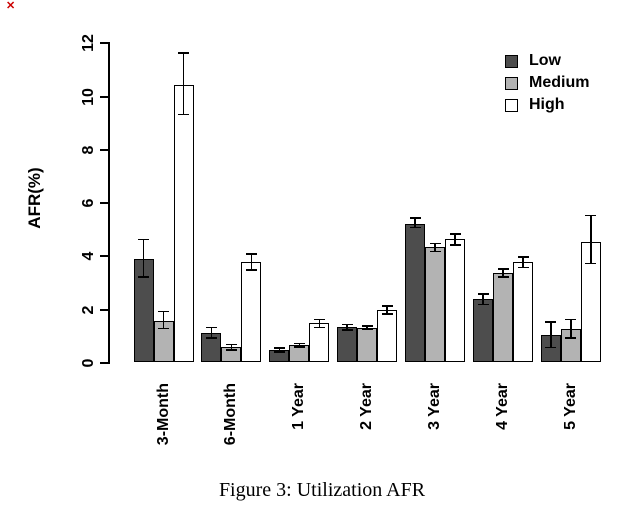 This screenshot has width=644, height=526. Describe the element at coordinates (251, 312) in the screenshot. I see `bar-high-6-month` at that location.